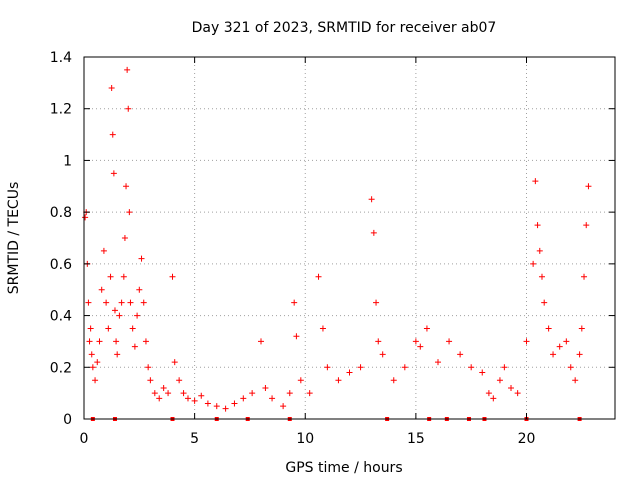  I want to click on y-tick-label: 1.2, so click(61, 110).